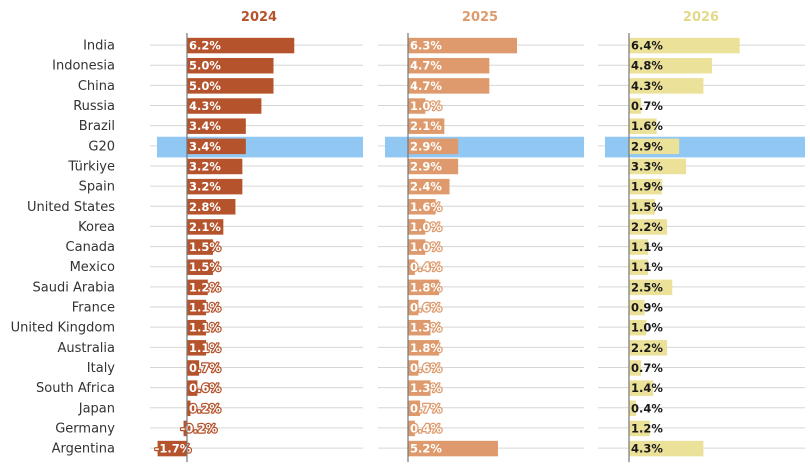  What do you see at coordinates (205, 46) in the screenshot?
I see `data-label: 6.2%` at bounding box center [205, 46].